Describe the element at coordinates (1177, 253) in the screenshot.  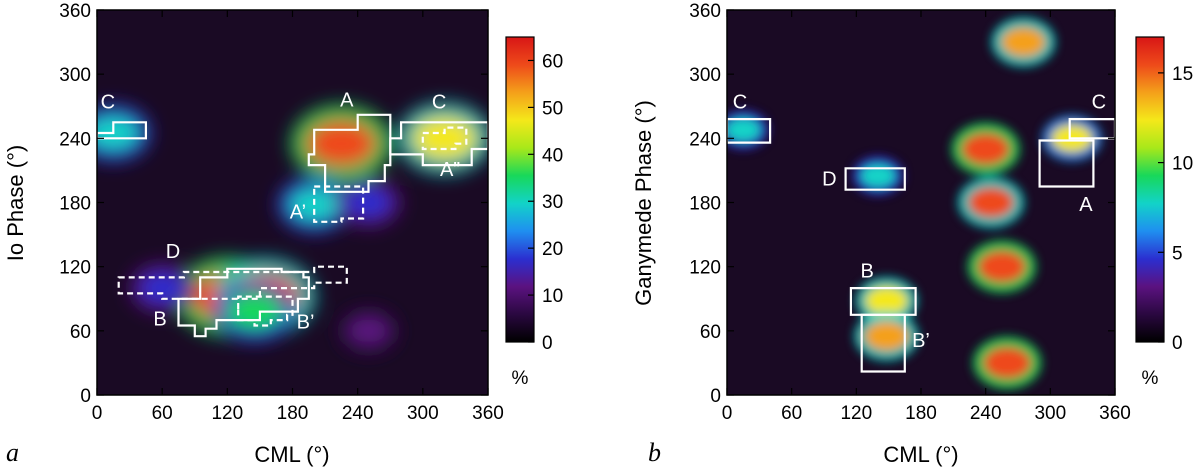
I see `colorbar-tick-label: 5` at that location.